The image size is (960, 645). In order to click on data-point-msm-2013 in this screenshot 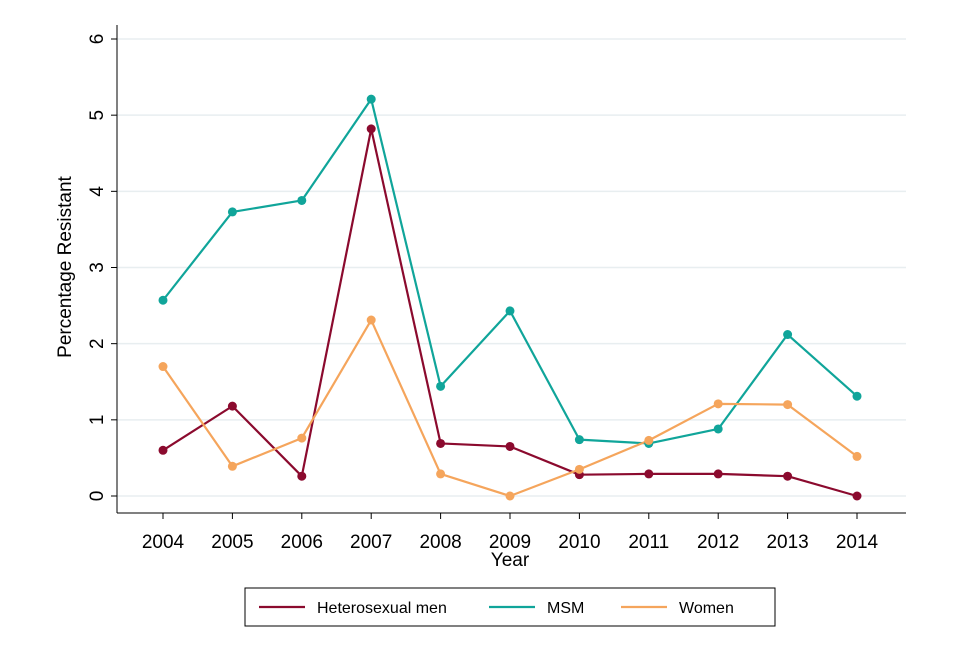, I will do `click(788, 335)`.